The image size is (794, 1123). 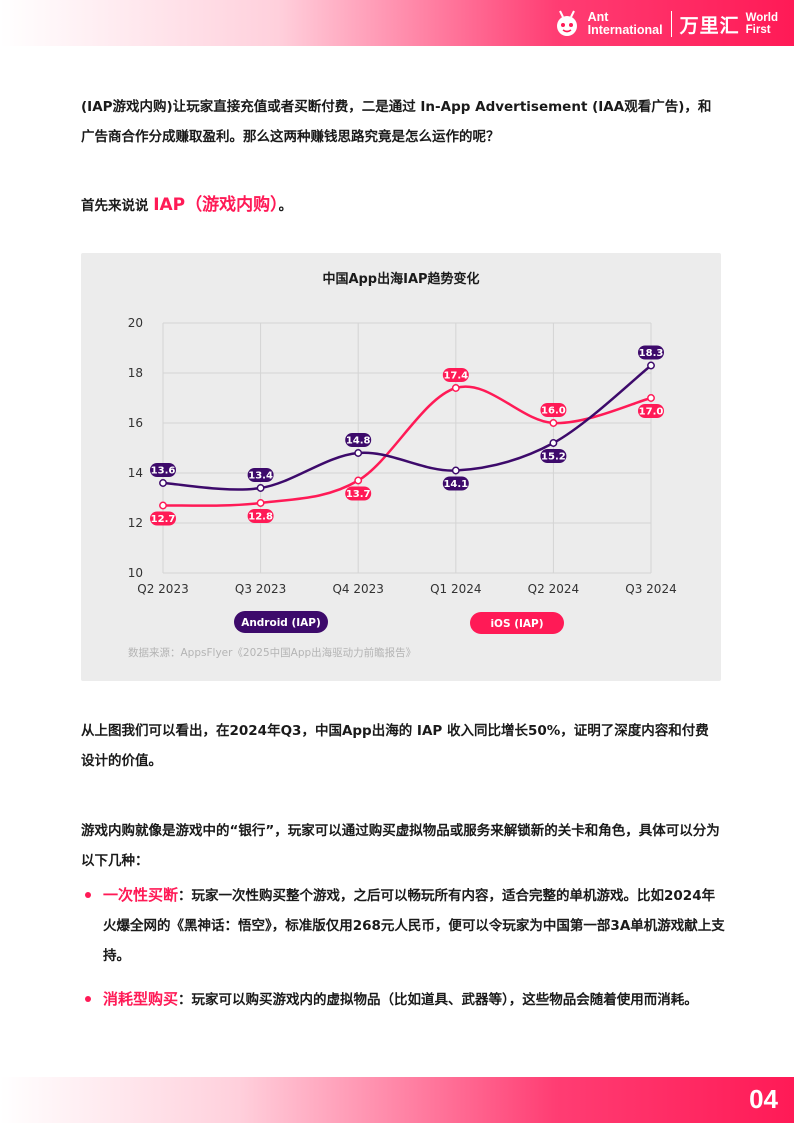 I want to click on brand-line-ant: Ant, so click(x=598, y=17).